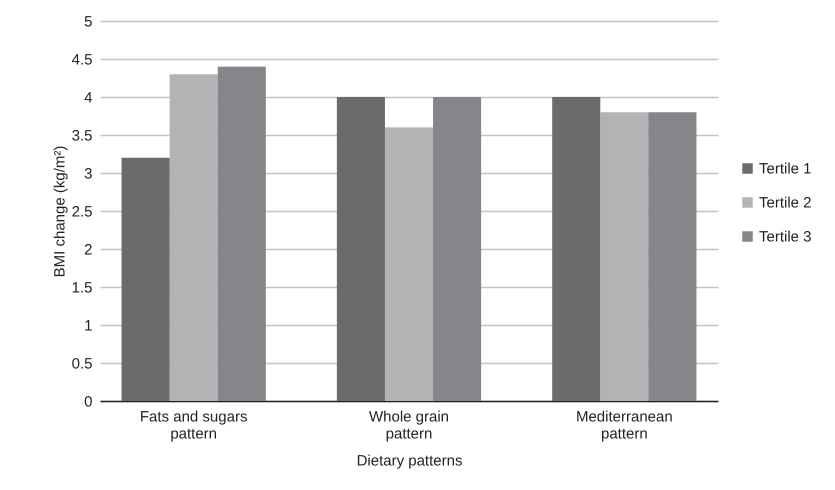 Image resolution: width=835 pixels, height=490 pixels. Describe the element at coordinates (624, 425) in the screenshot. I see `x-tick-label: Mediterranean pattern` at that location.